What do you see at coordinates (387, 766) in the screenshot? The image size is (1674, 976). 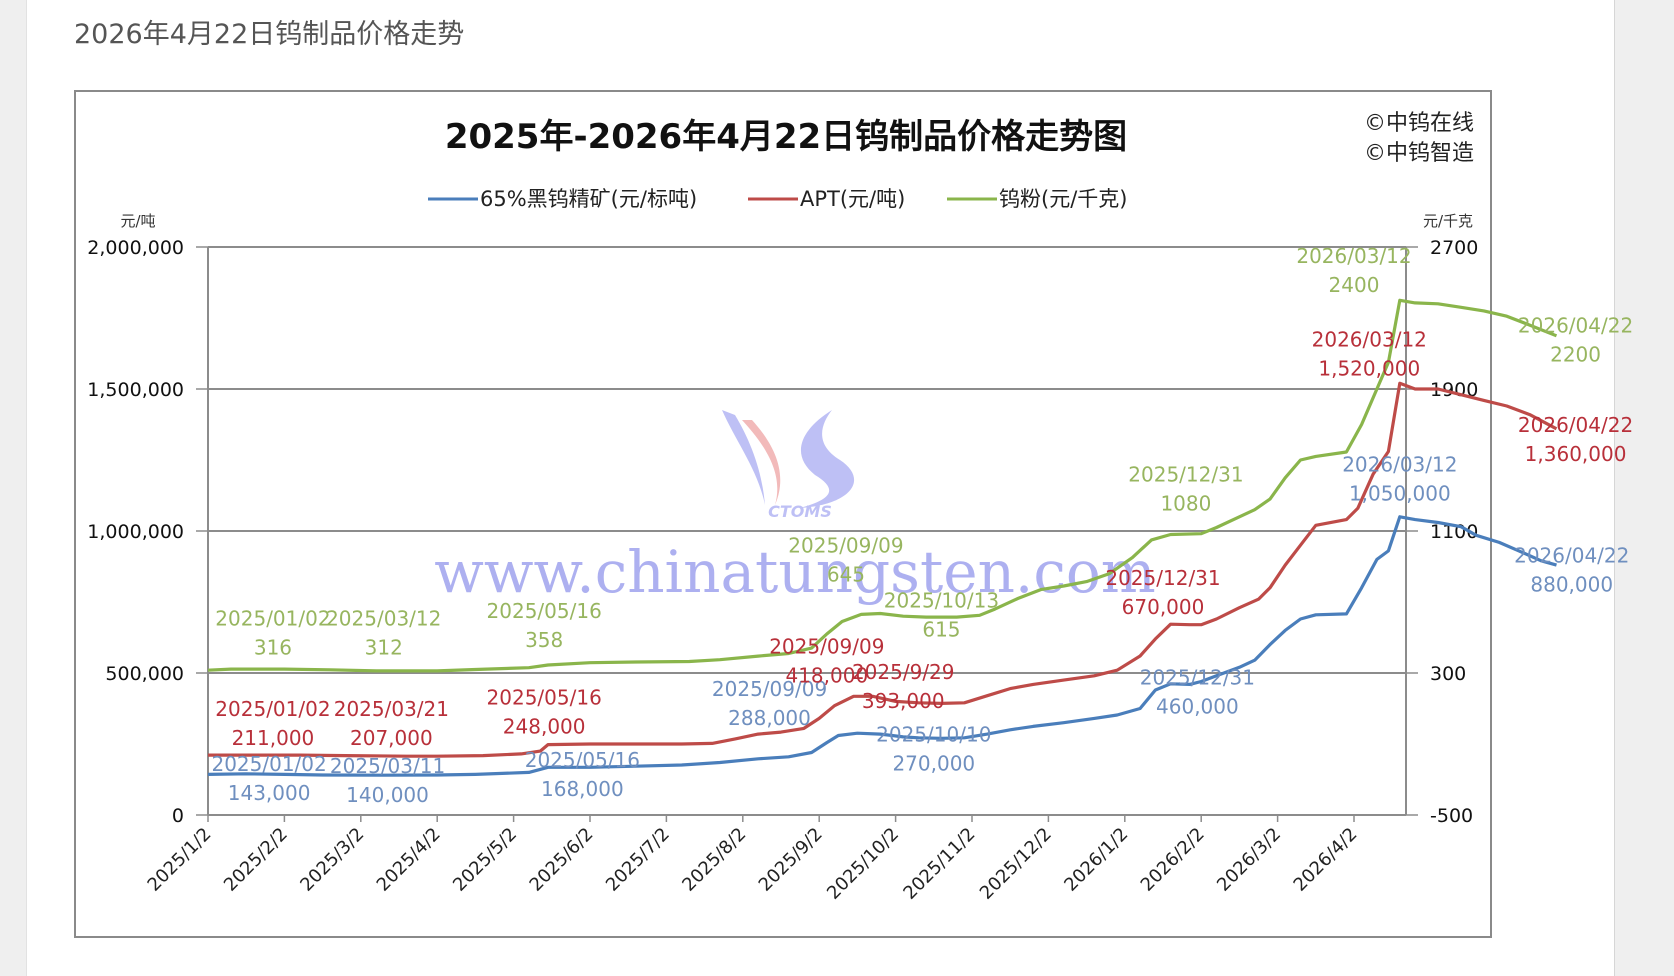 I see `svg-text: 2025/03/11` at bounding box center [387, 766].